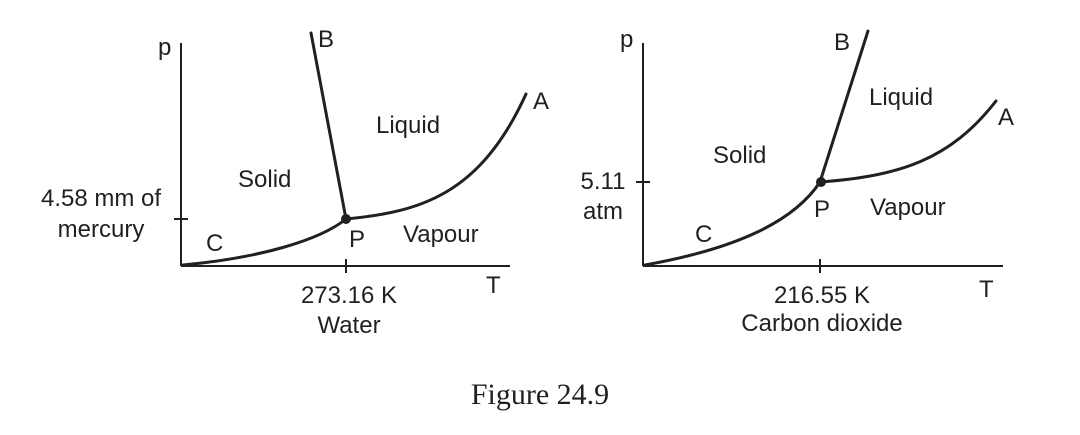 This screenshot has height=435, width=1080. What do you see at coordinates (493, 285) in the screenshot?
I see `water-x-axis-label: T` at bounding box center [493, 285].